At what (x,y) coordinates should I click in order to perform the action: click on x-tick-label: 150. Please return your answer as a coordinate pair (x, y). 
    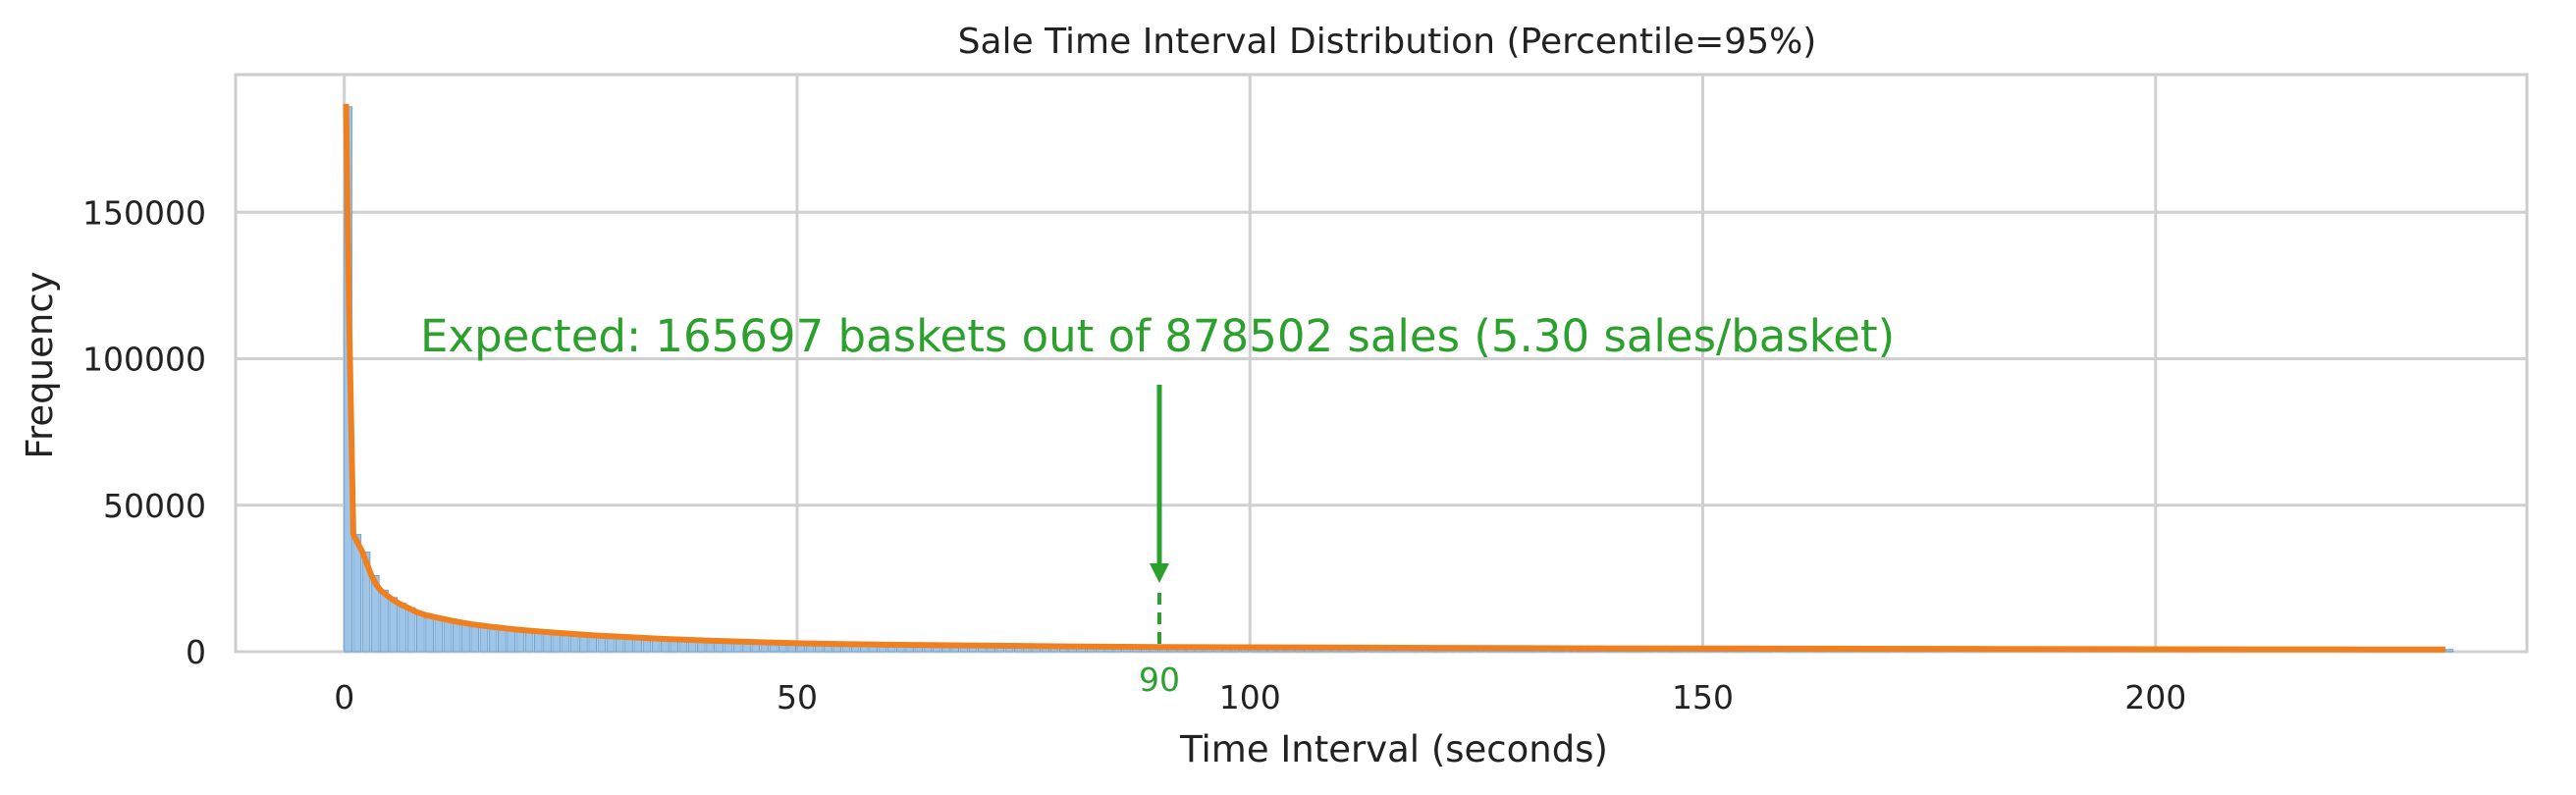
    Looking at the image, I should click on (1703, 697).